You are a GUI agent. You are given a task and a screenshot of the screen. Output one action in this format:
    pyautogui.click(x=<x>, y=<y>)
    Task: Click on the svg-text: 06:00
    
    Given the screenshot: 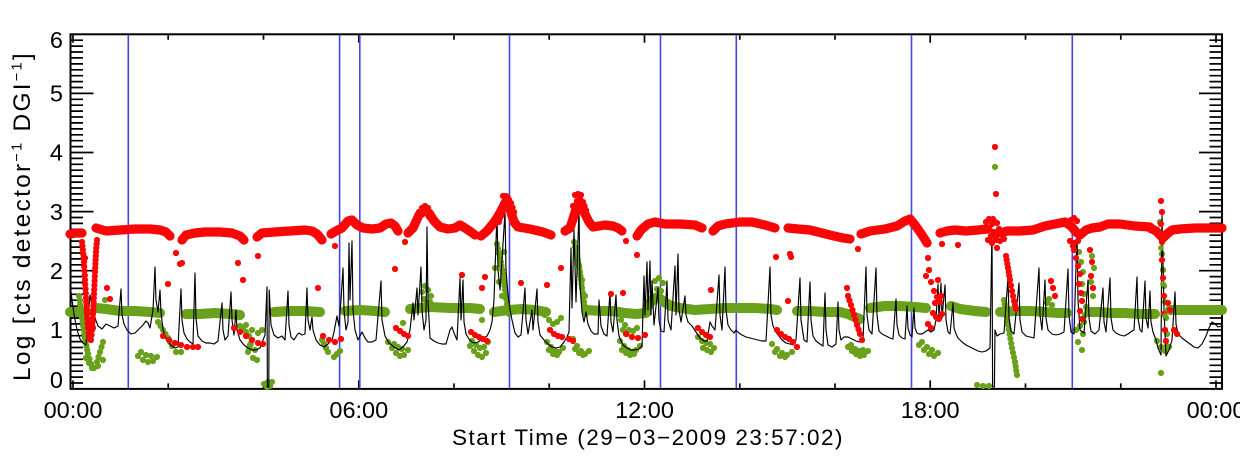 What is the action you would take?
    pyautogui.click(x=358, y=410)
    